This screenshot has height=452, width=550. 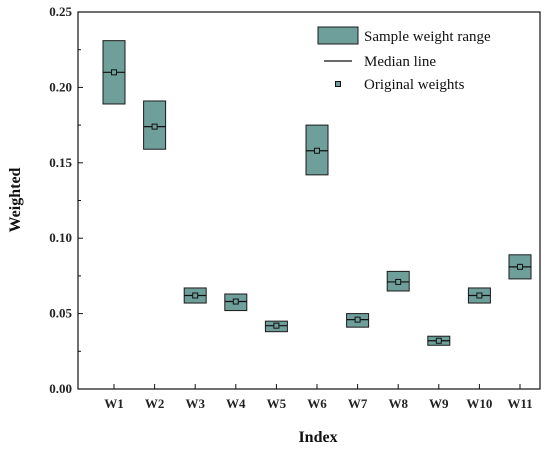 I want to click on x-tick-label: W11, so click(x=519, y=403).